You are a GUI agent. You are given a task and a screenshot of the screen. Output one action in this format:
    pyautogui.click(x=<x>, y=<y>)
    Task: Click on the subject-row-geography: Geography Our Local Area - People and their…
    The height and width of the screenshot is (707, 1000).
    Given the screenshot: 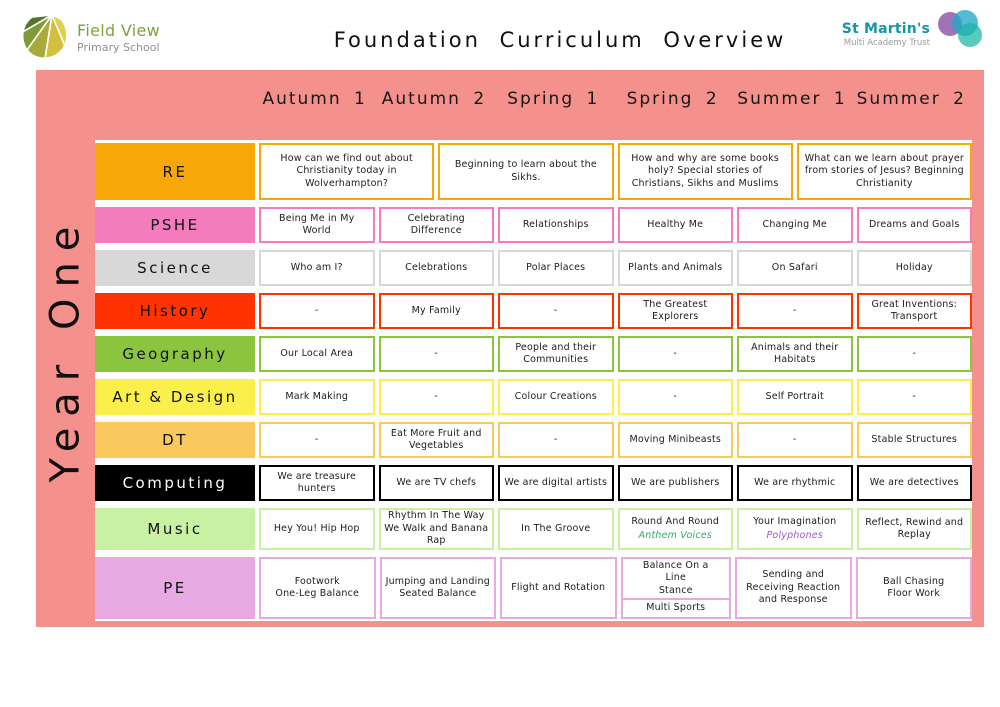 What is the action you would take?
    pyautogui.click(x=533, y=354)
    